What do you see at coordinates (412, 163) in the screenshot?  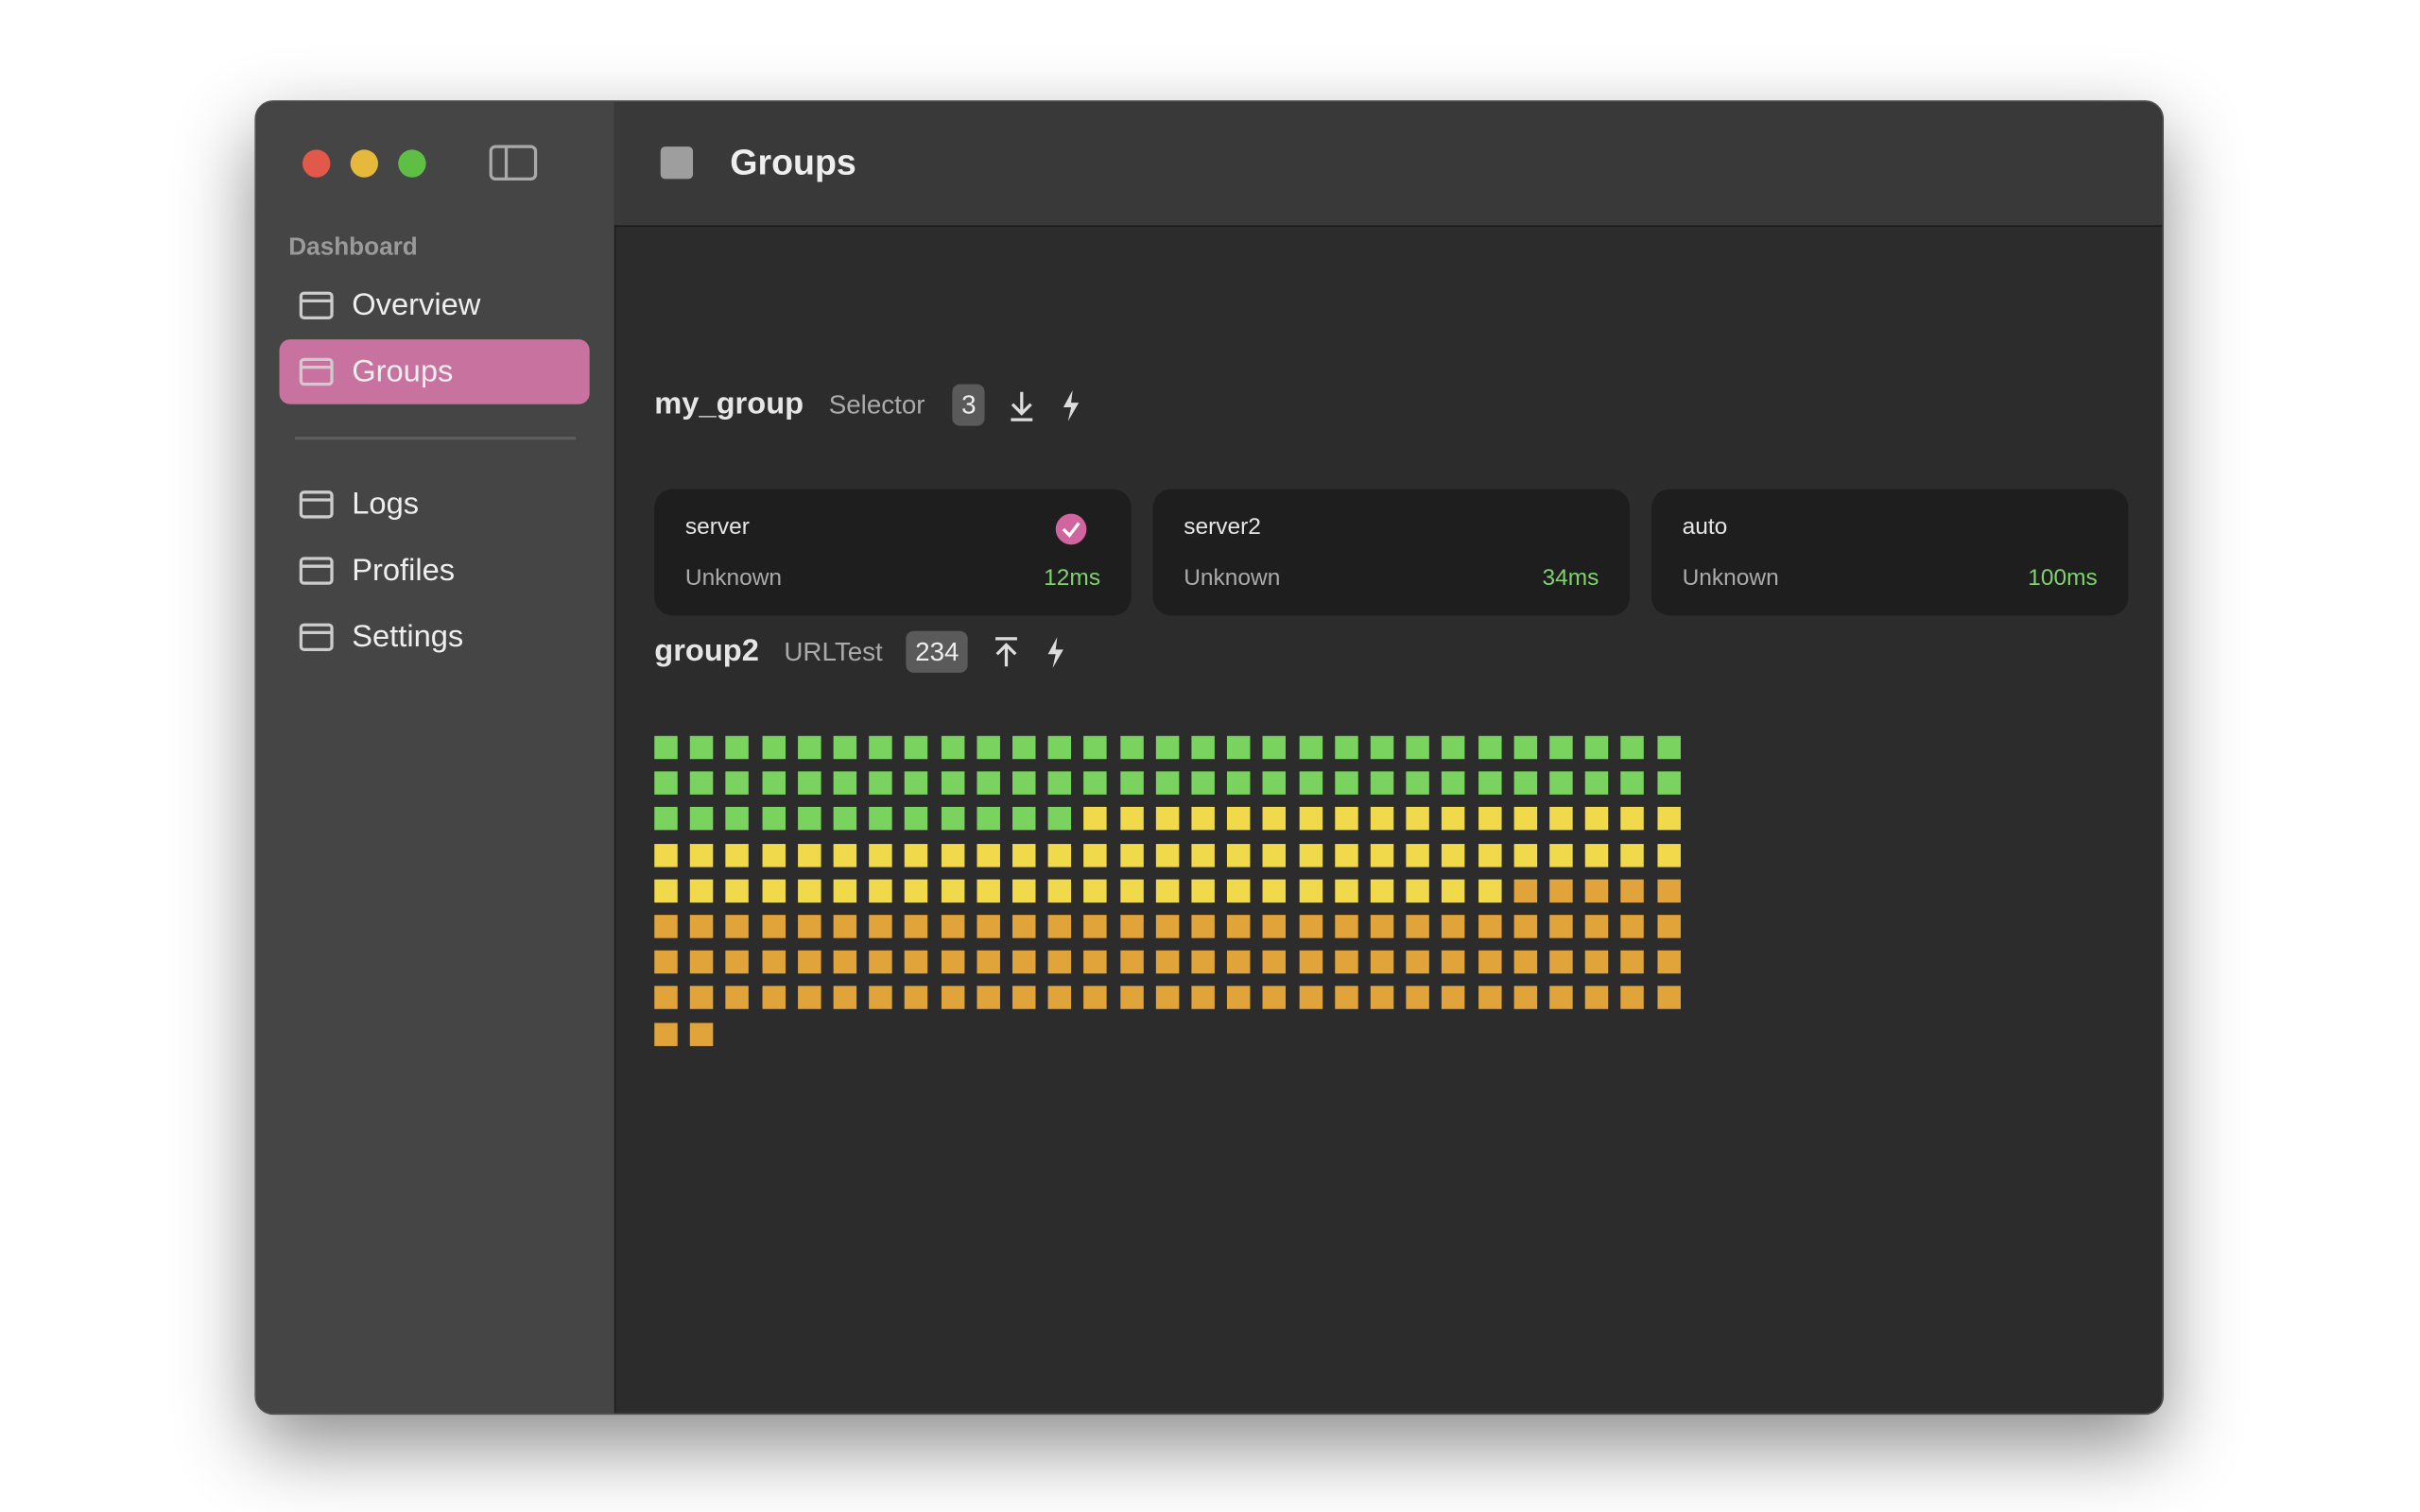 I see `zoom-button` at bounding box center [412, 163].